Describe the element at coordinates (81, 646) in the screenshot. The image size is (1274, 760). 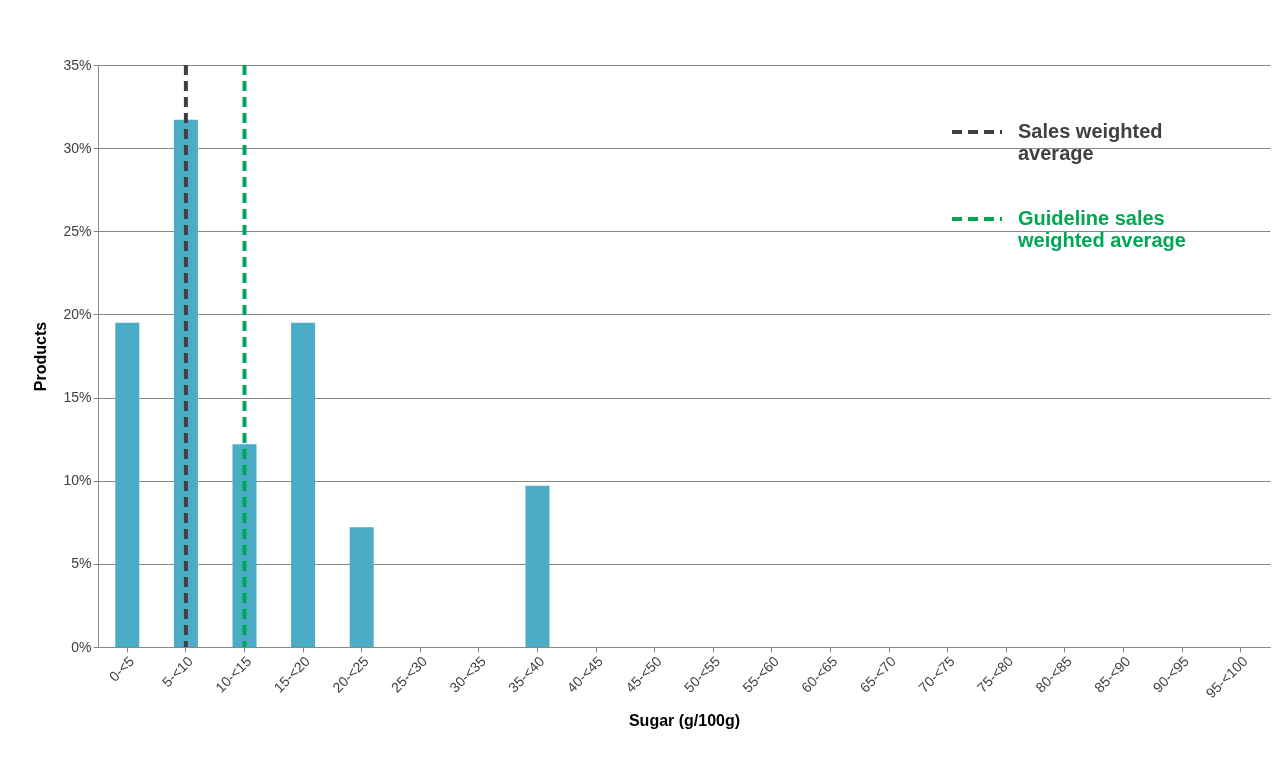
I see `y-tick-label: 0%` at that location.